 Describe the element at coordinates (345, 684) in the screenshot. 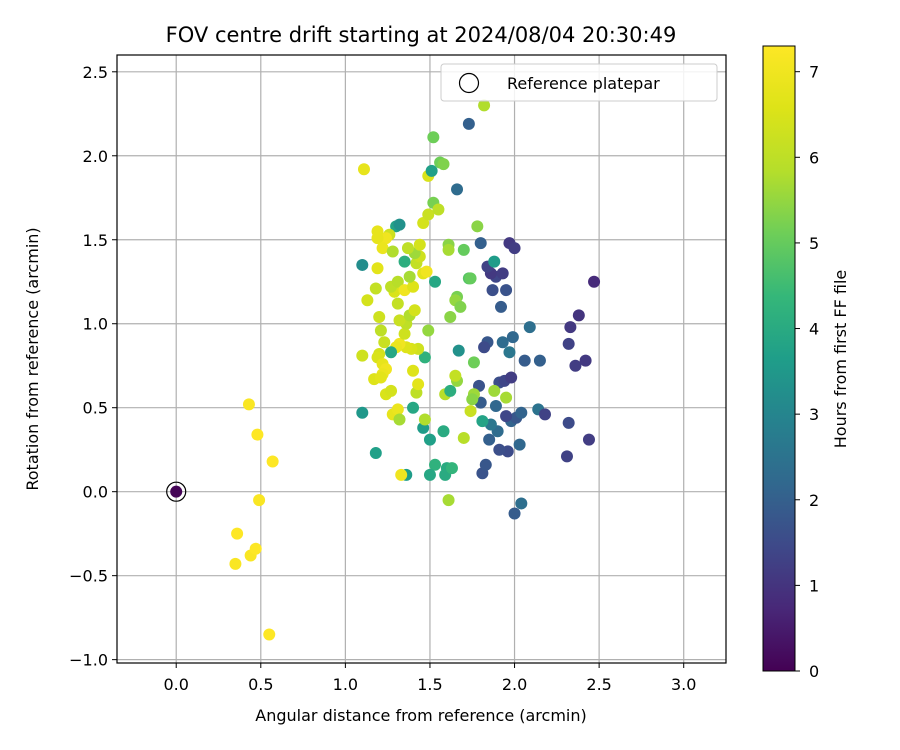

I see `x-tick-label: 1.0` at that location.